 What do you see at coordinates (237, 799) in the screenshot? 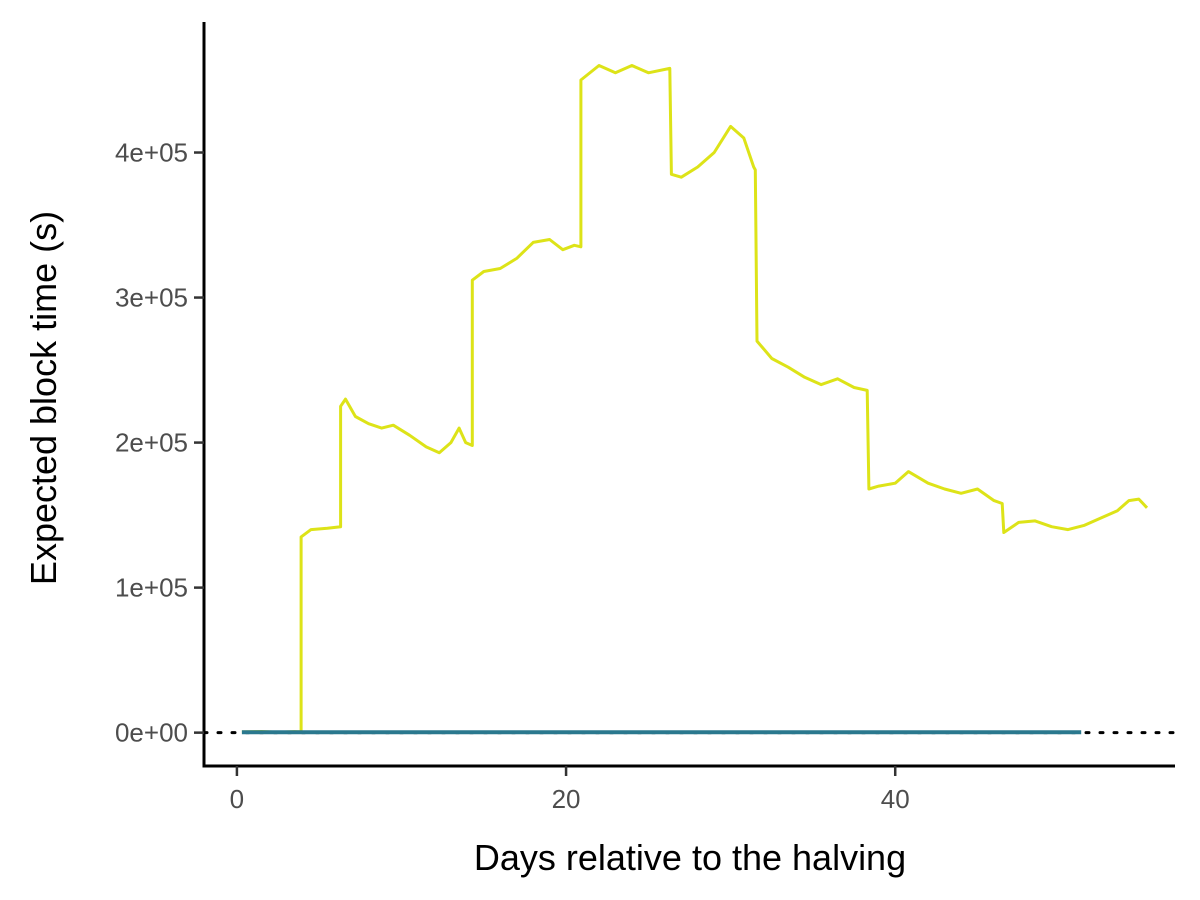
I see `x-tick-label: 0` at bounding box center [237, 799].